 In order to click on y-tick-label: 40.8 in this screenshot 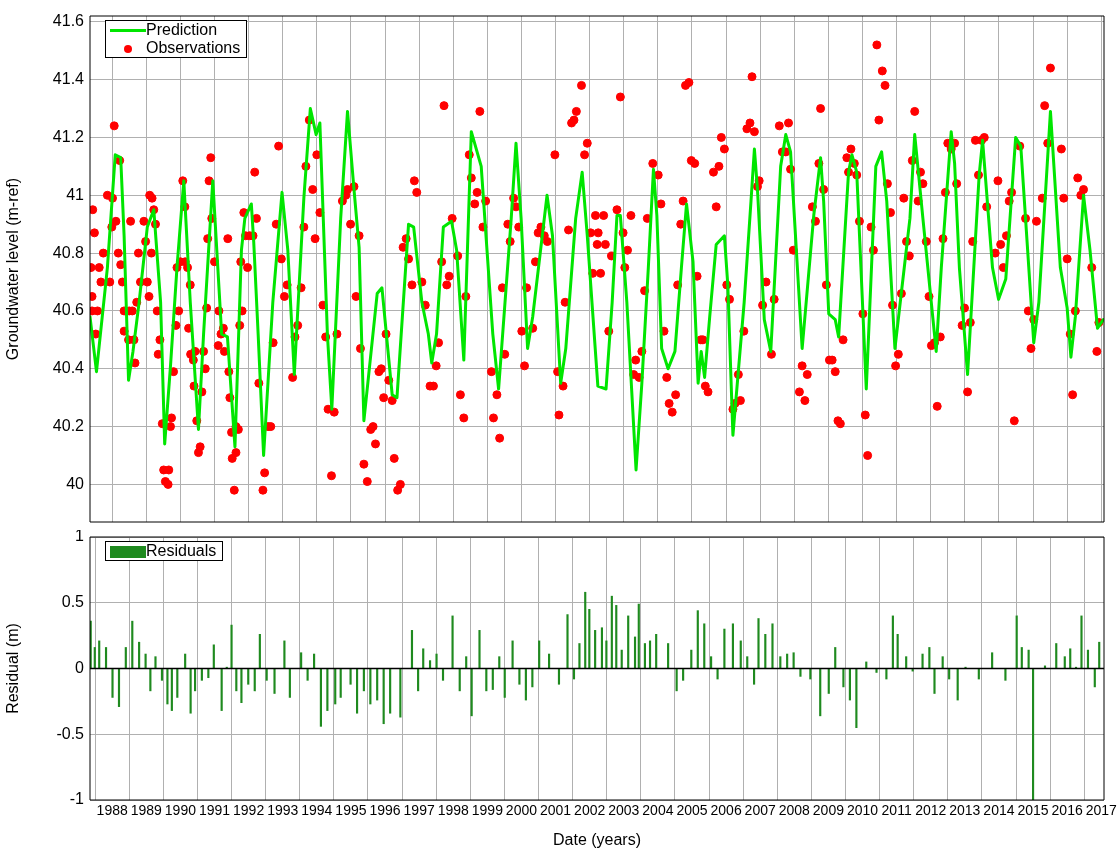, I will do `click(68, 252)`.